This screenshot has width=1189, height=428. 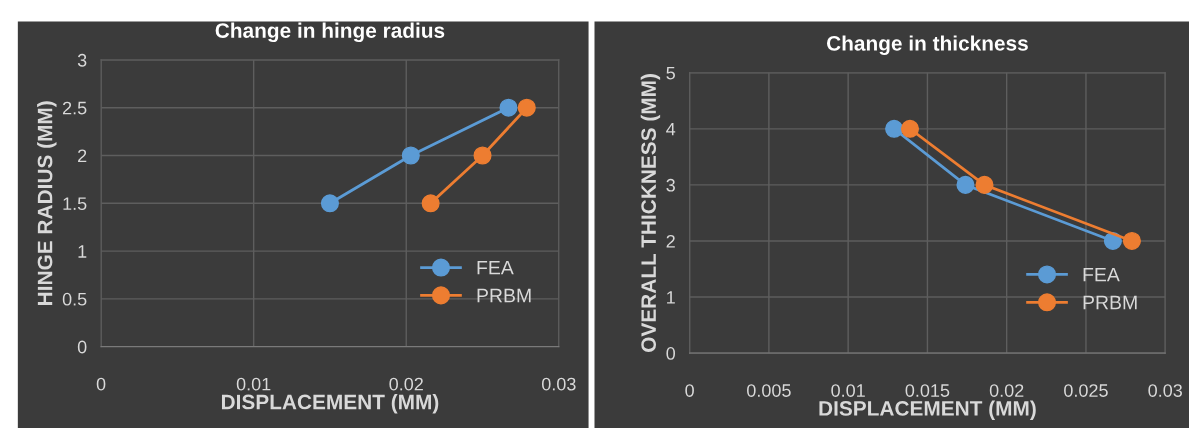 I want to click on y-tick-label: 1.5, so click(x=75, y=204).